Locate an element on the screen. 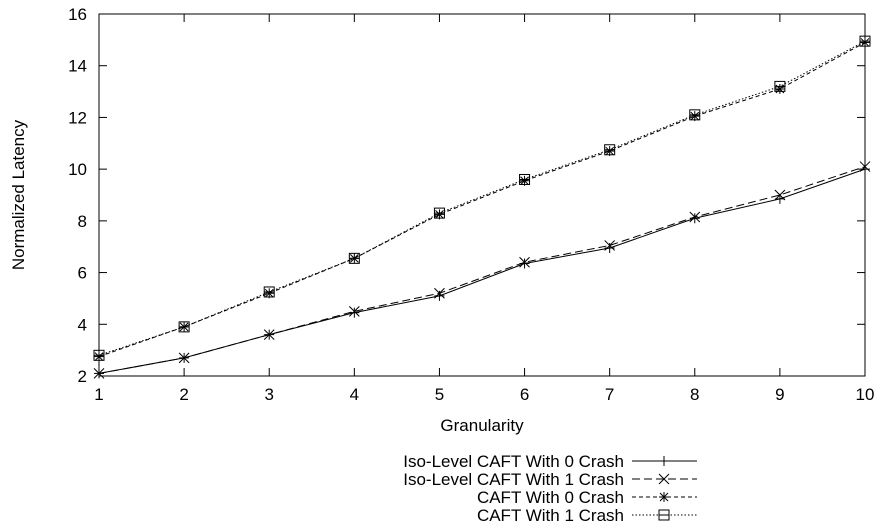 This screenshot has width=887, height=528. x-tick-label: 6 is located at coordinates (524, 394).